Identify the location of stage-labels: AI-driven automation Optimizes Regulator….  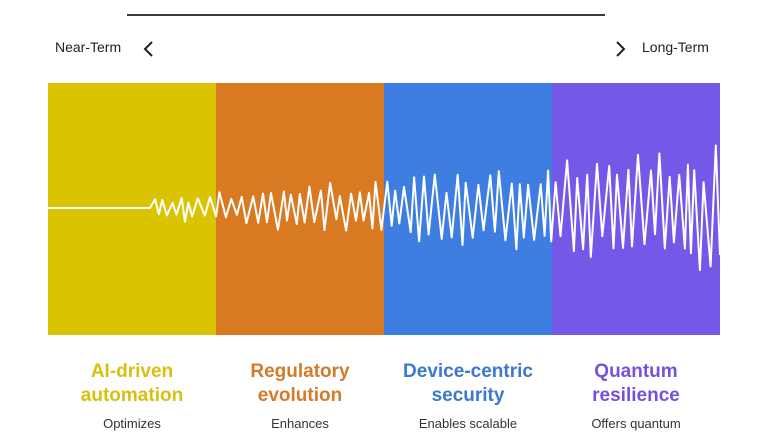
(384, 396).